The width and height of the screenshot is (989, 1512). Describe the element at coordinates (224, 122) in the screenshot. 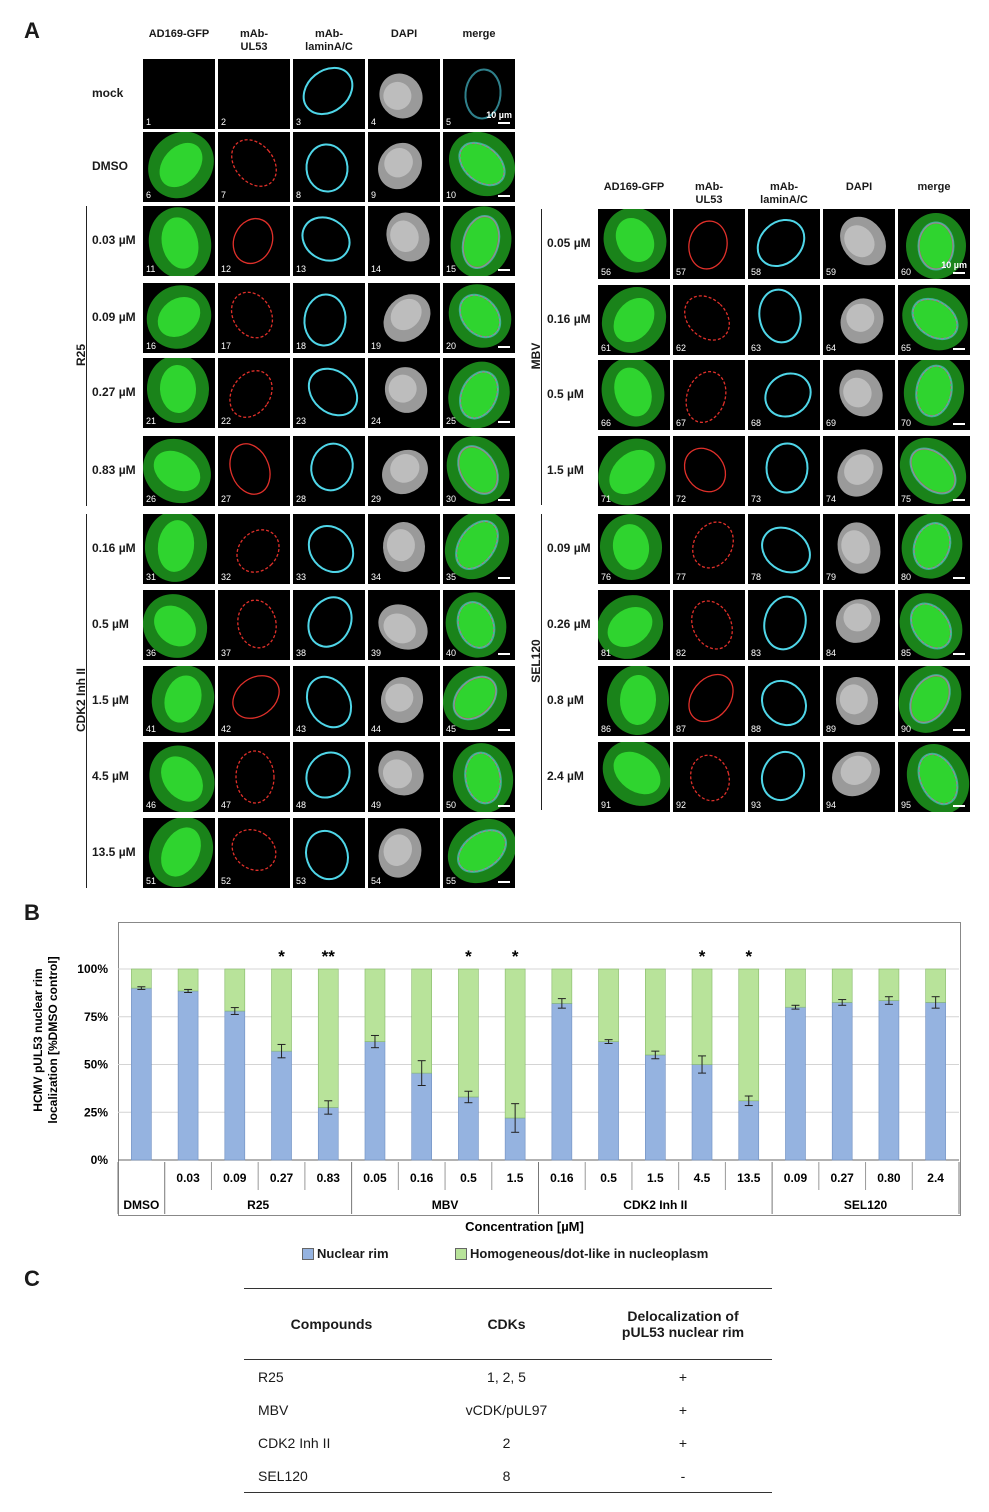

I see `panel-number: 2` at that location.